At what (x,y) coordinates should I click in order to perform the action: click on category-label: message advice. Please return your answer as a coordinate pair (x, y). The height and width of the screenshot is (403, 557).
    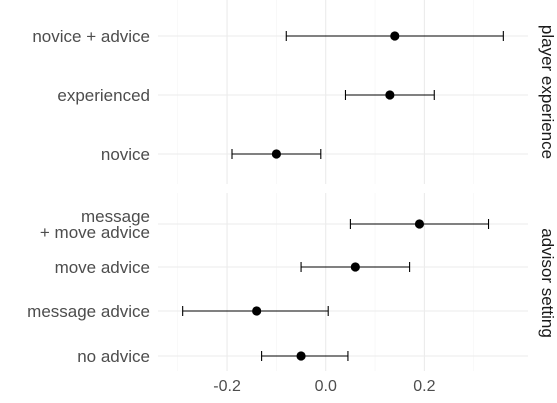
    Looking at the image, I should click on (88, 311).